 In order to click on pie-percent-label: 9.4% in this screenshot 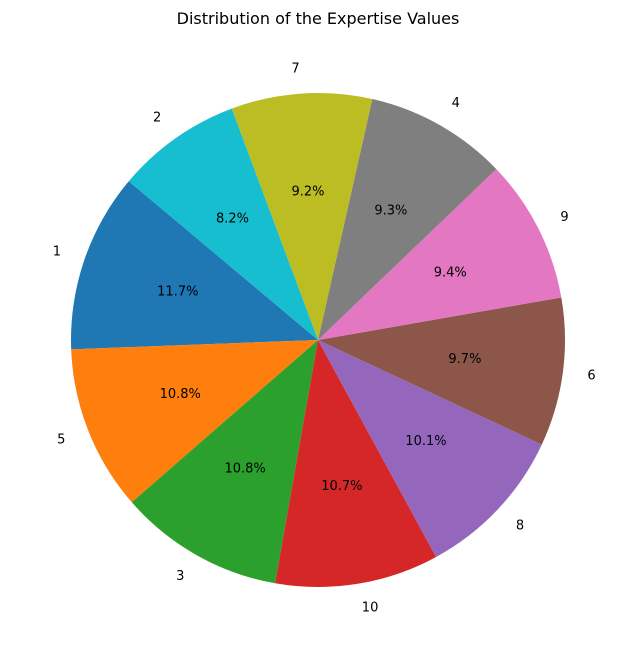, I will do `click(450, 273)`.